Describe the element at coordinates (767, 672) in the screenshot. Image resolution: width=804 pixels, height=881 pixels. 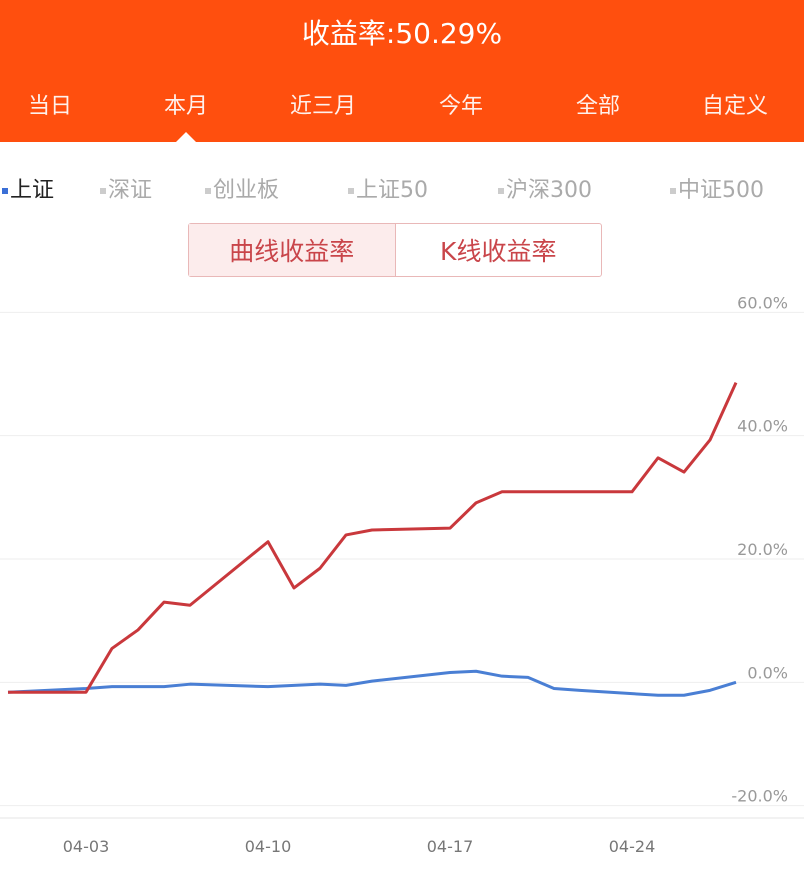
I see `y-tick-label: 0.0%` at that location.